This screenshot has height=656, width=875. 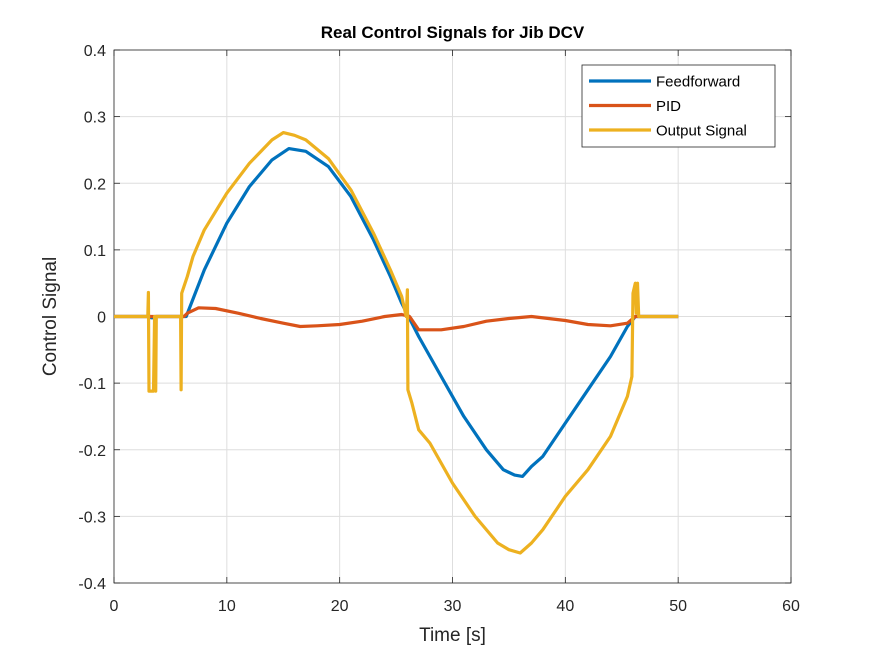 I want to click on x-tick-label: 40, so click(x=565, y=606).